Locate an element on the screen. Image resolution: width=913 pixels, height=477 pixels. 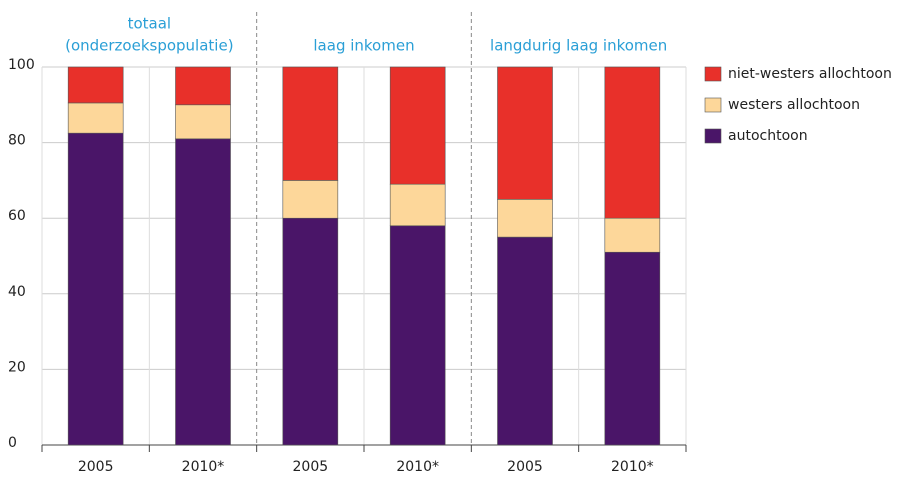
y-tick-label: 20 is located at coordinates (17, 367).